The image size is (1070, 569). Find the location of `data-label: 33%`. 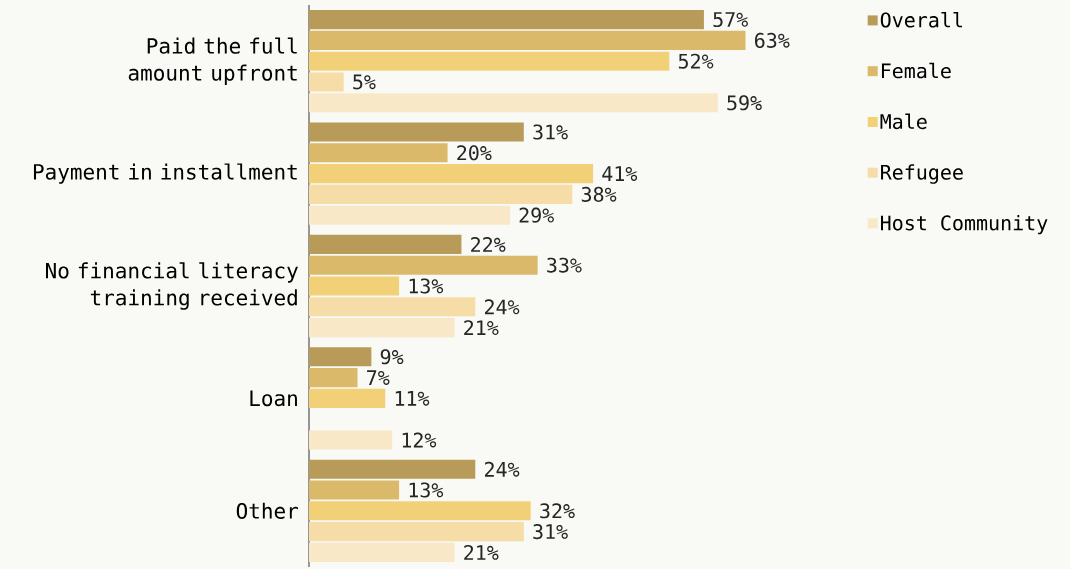

data-label: 33% is located at coordinates (564, 265).